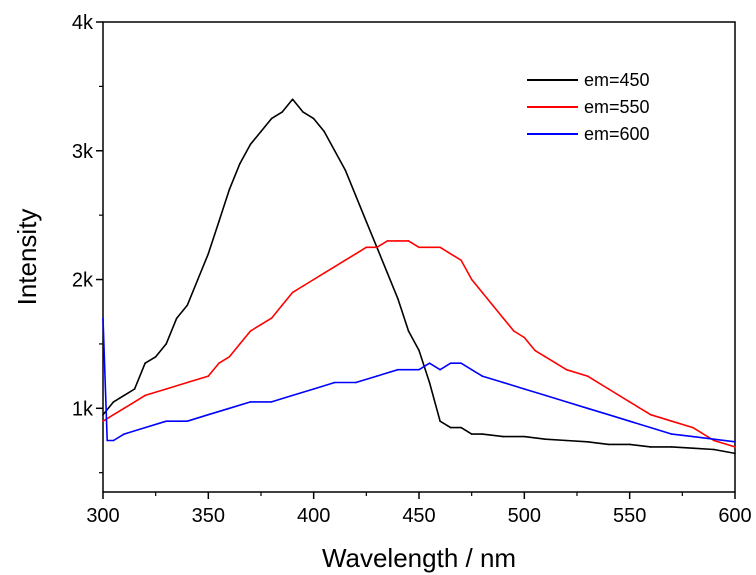  I want to click on x-tick-label: 450, so click(418, 516).